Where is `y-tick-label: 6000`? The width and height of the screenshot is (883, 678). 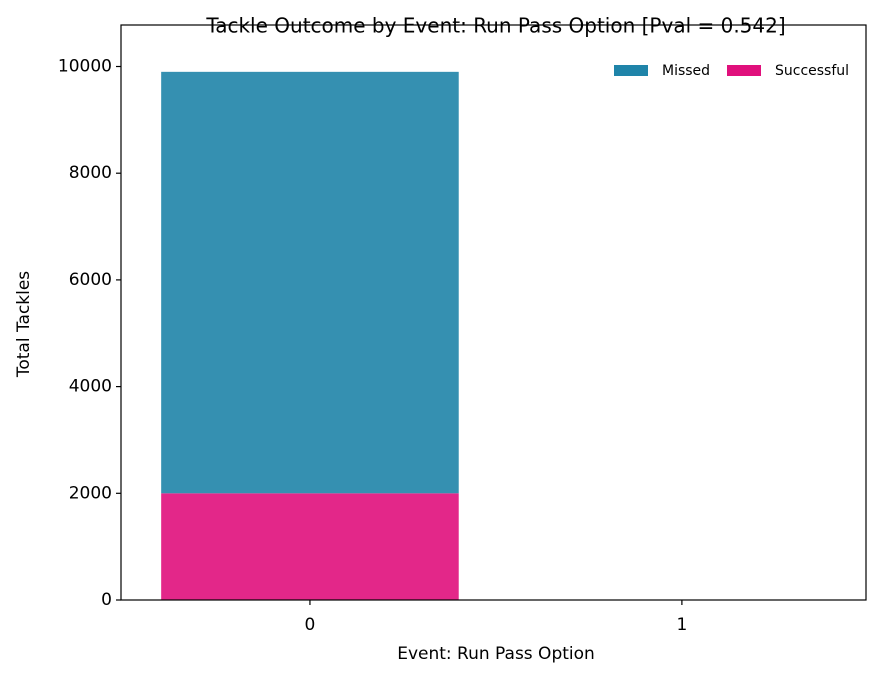 y-tick-label: 6000 is located at coordinates (90, 280).